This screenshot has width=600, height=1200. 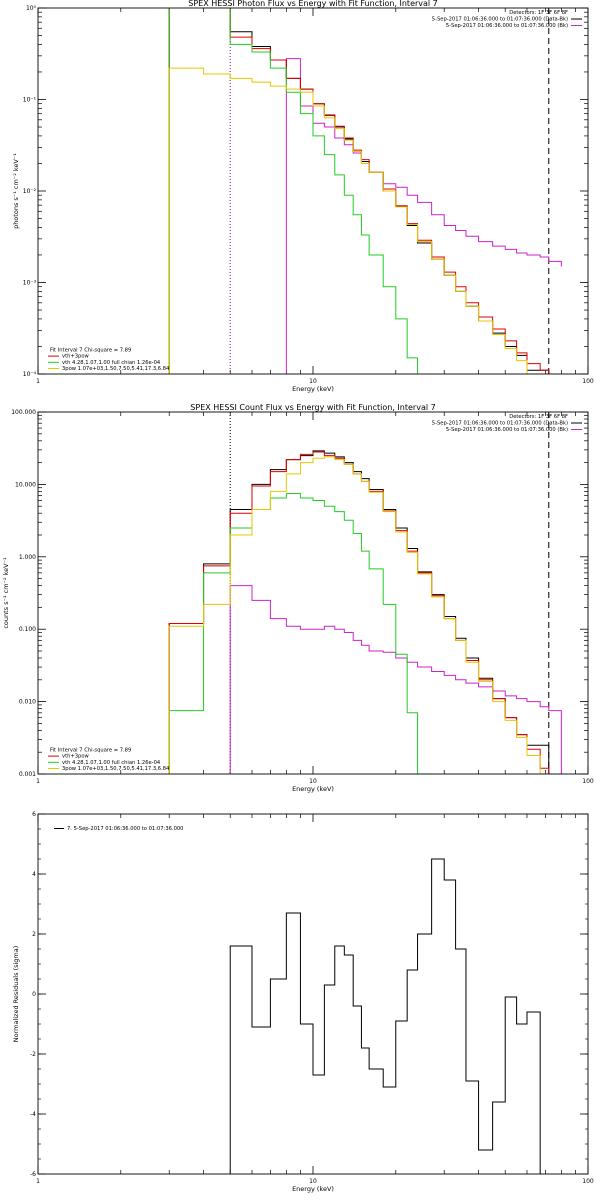 What do you see at coordinates (27, 702) in the screenshot?
I see `y-tick-label: 0.010` at bounding box center [27, 702].